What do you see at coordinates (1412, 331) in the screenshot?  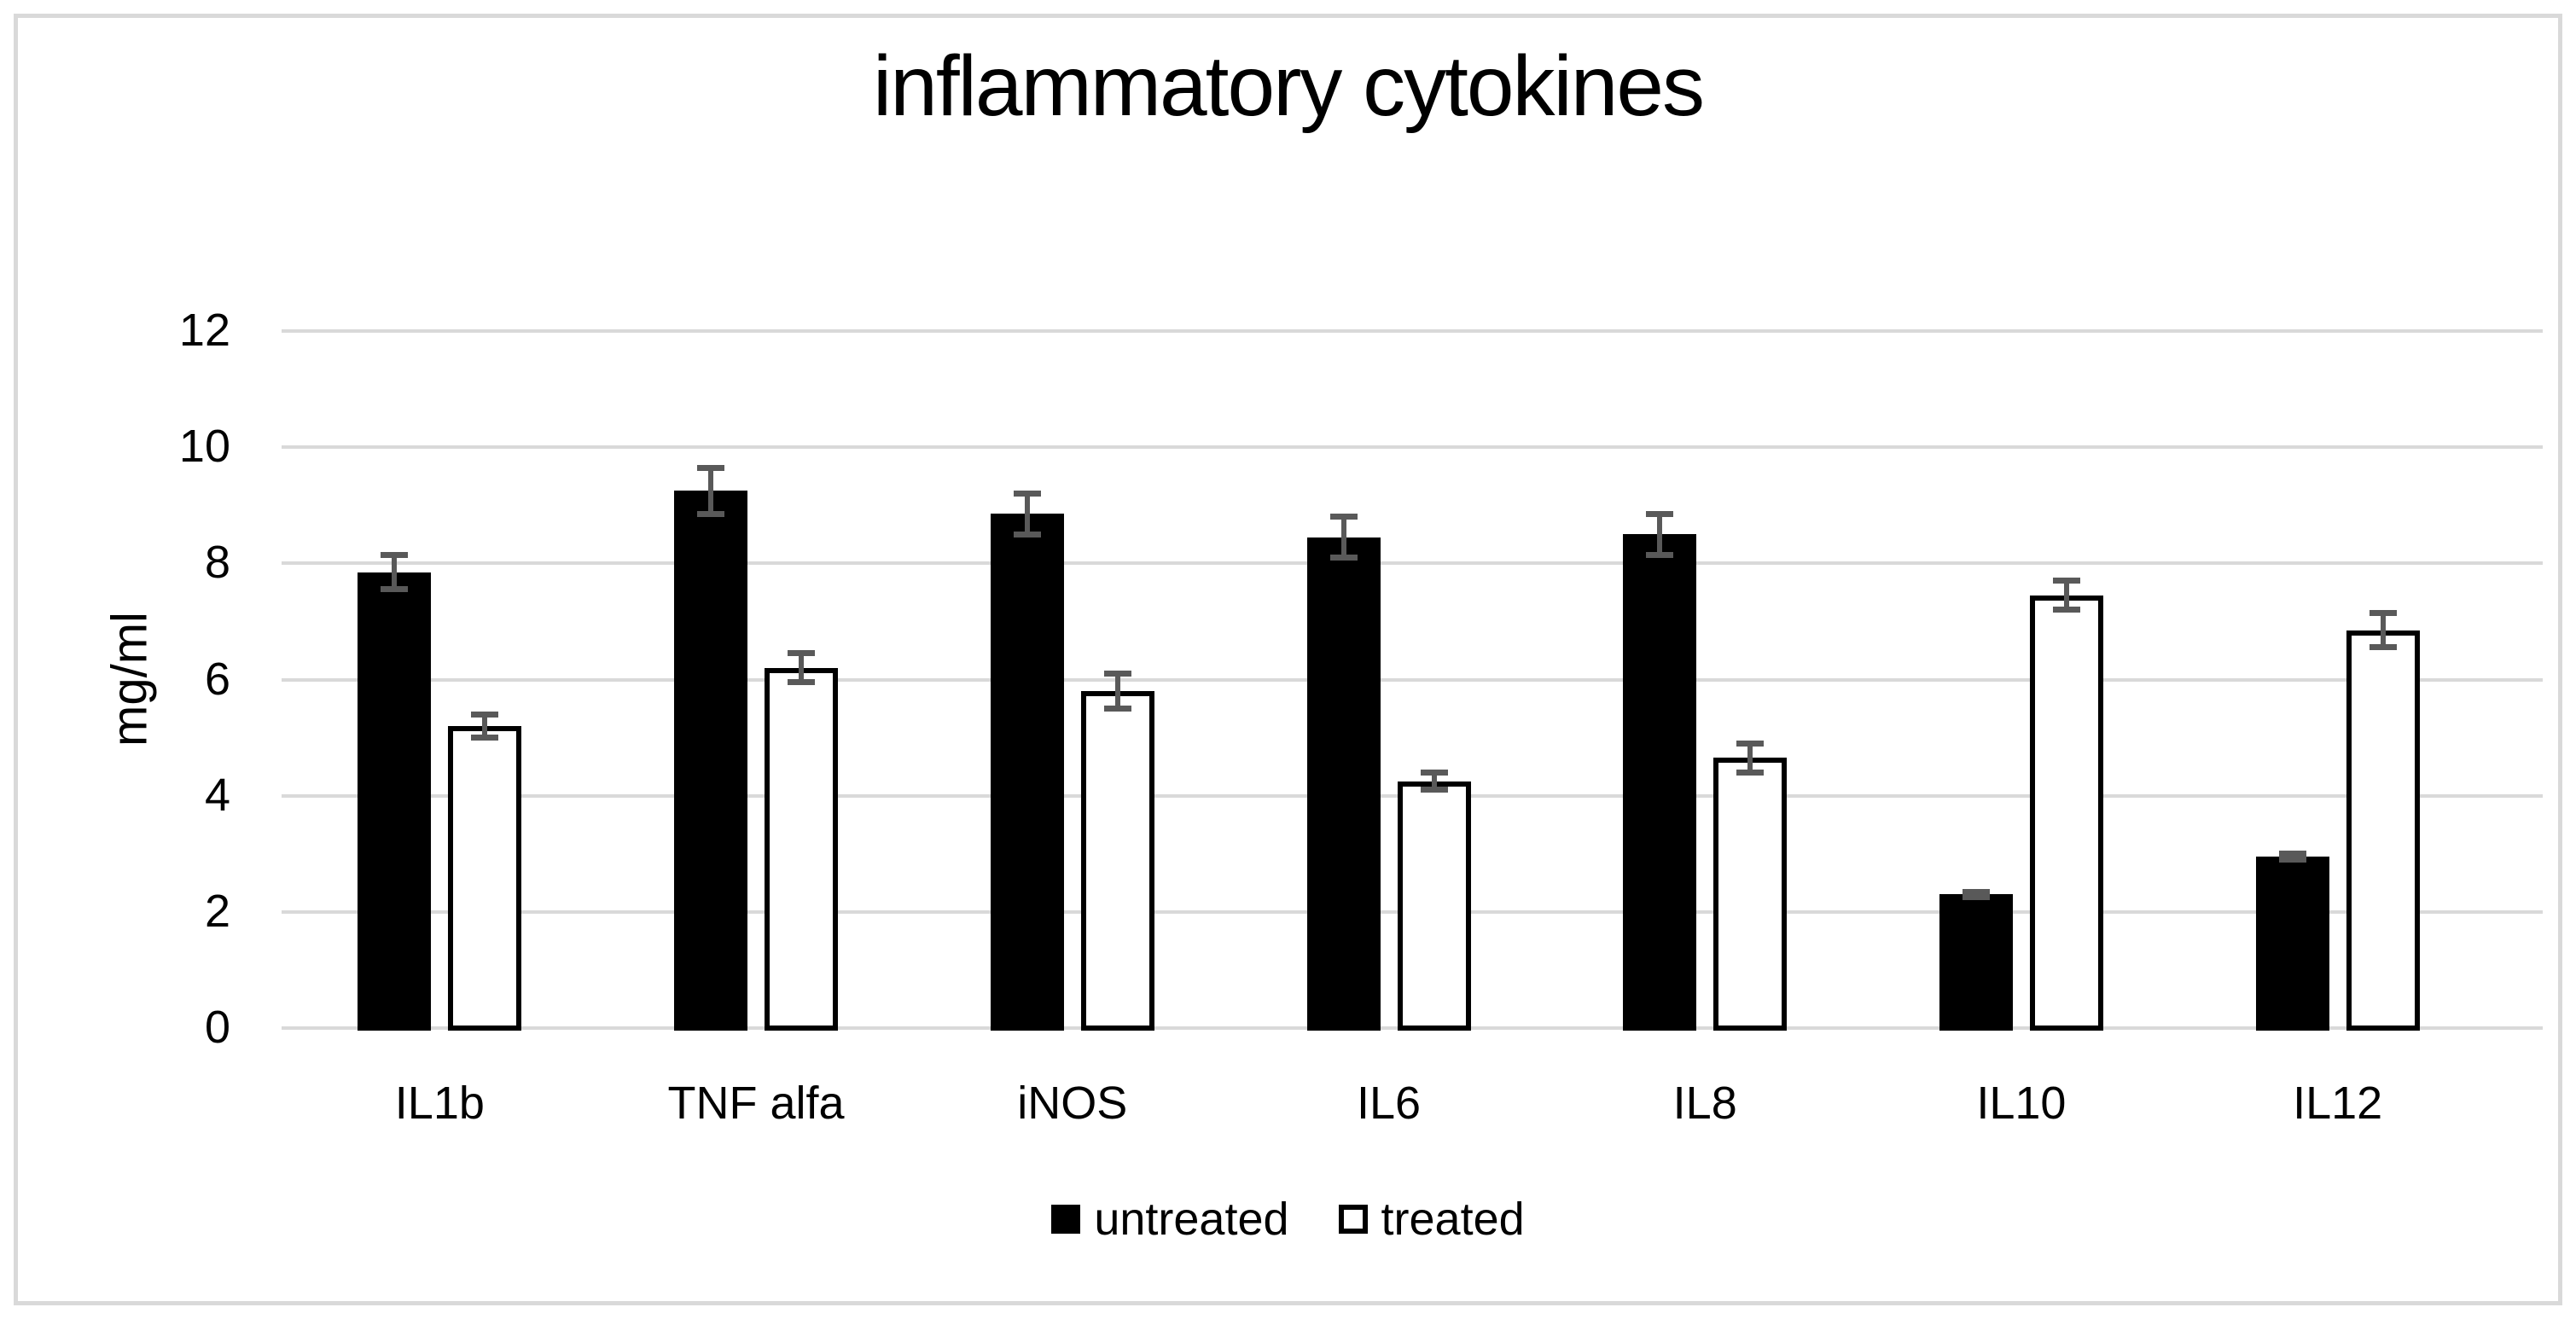 I see `gridline-y12` at bounding box center [1412, 331].